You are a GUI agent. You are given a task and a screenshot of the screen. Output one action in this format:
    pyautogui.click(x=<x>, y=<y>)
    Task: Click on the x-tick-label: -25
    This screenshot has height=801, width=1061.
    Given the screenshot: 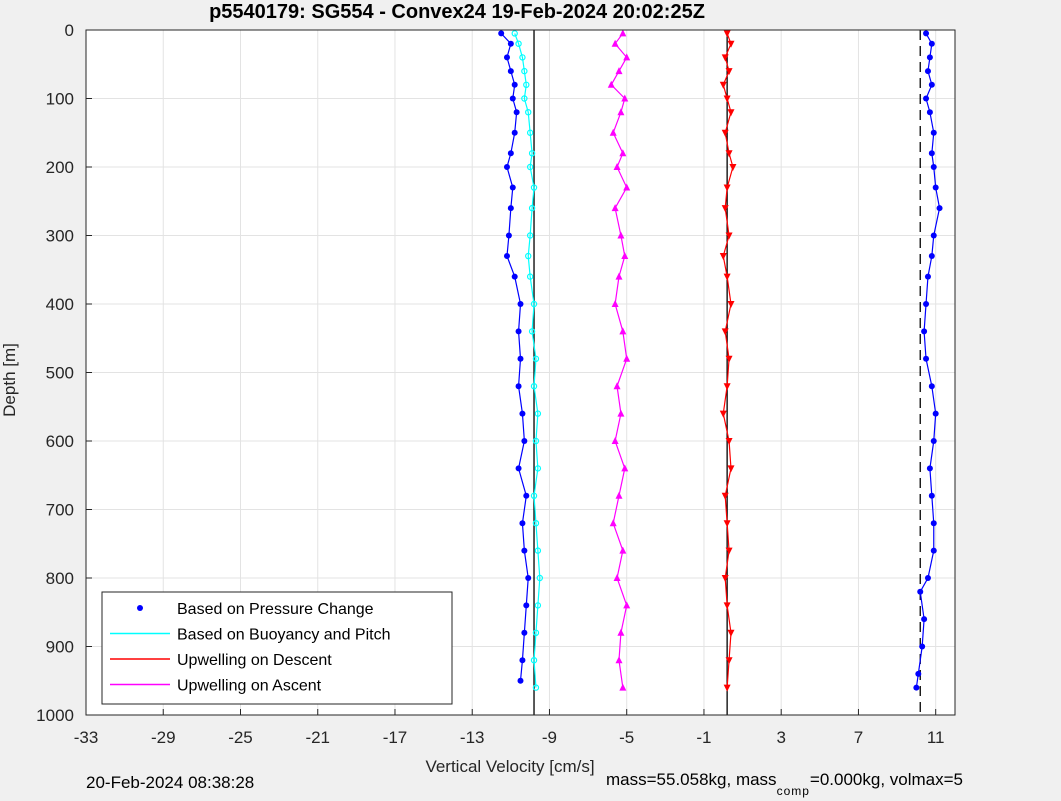 What is the action you would take?
    pyautogui.click(x=240, y=737)
    